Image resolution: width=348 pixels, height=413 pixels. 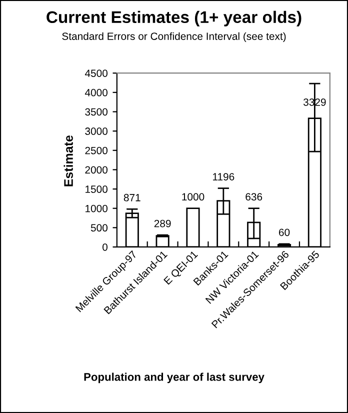 What do you see at coordinates (99, 228) in the screenshot?
I see `y-tick-label: 500` at bounding box center [99, 228].